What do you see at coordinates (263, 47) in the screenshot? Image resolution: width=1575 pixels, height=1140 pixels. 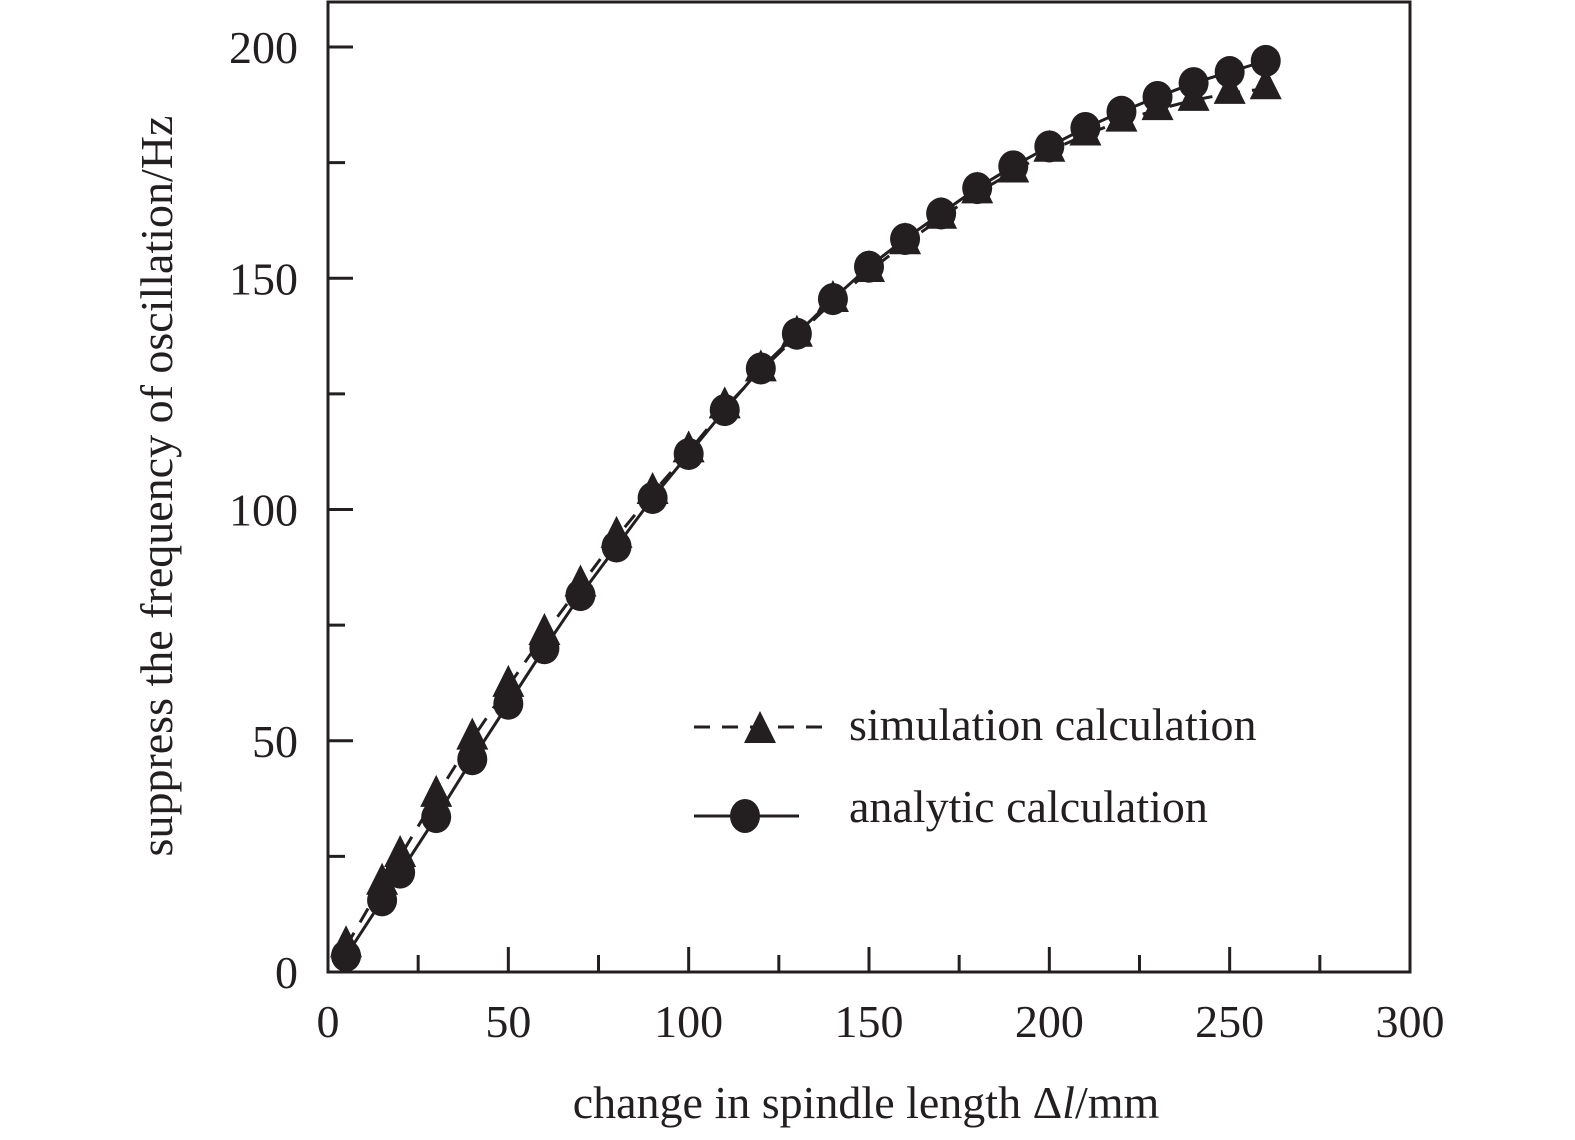 I see `y-tick-label: 200` at bounding box center [263, 47].